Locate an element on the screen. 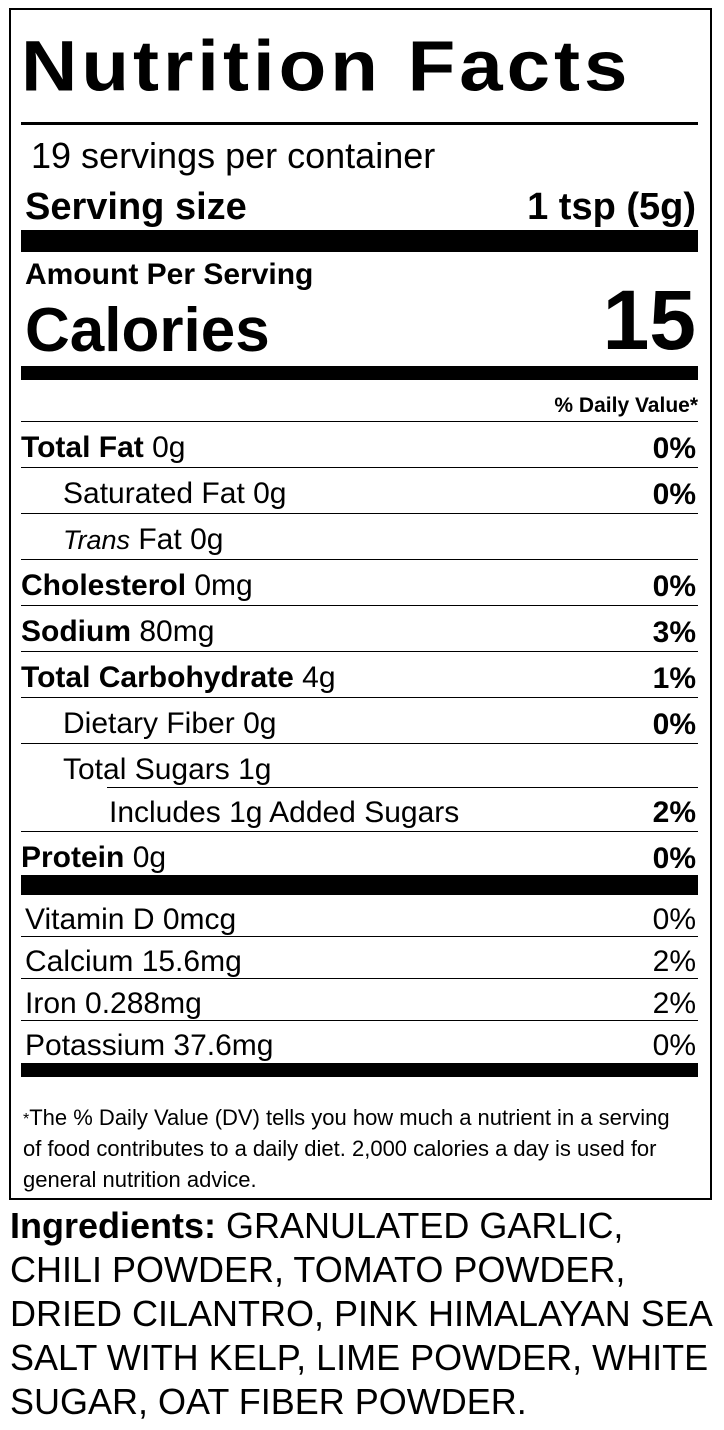 This screenshot has height=1430, width=724. nutrient-label: Total Carbohydrate 4g is located at coordinates (178, 677).